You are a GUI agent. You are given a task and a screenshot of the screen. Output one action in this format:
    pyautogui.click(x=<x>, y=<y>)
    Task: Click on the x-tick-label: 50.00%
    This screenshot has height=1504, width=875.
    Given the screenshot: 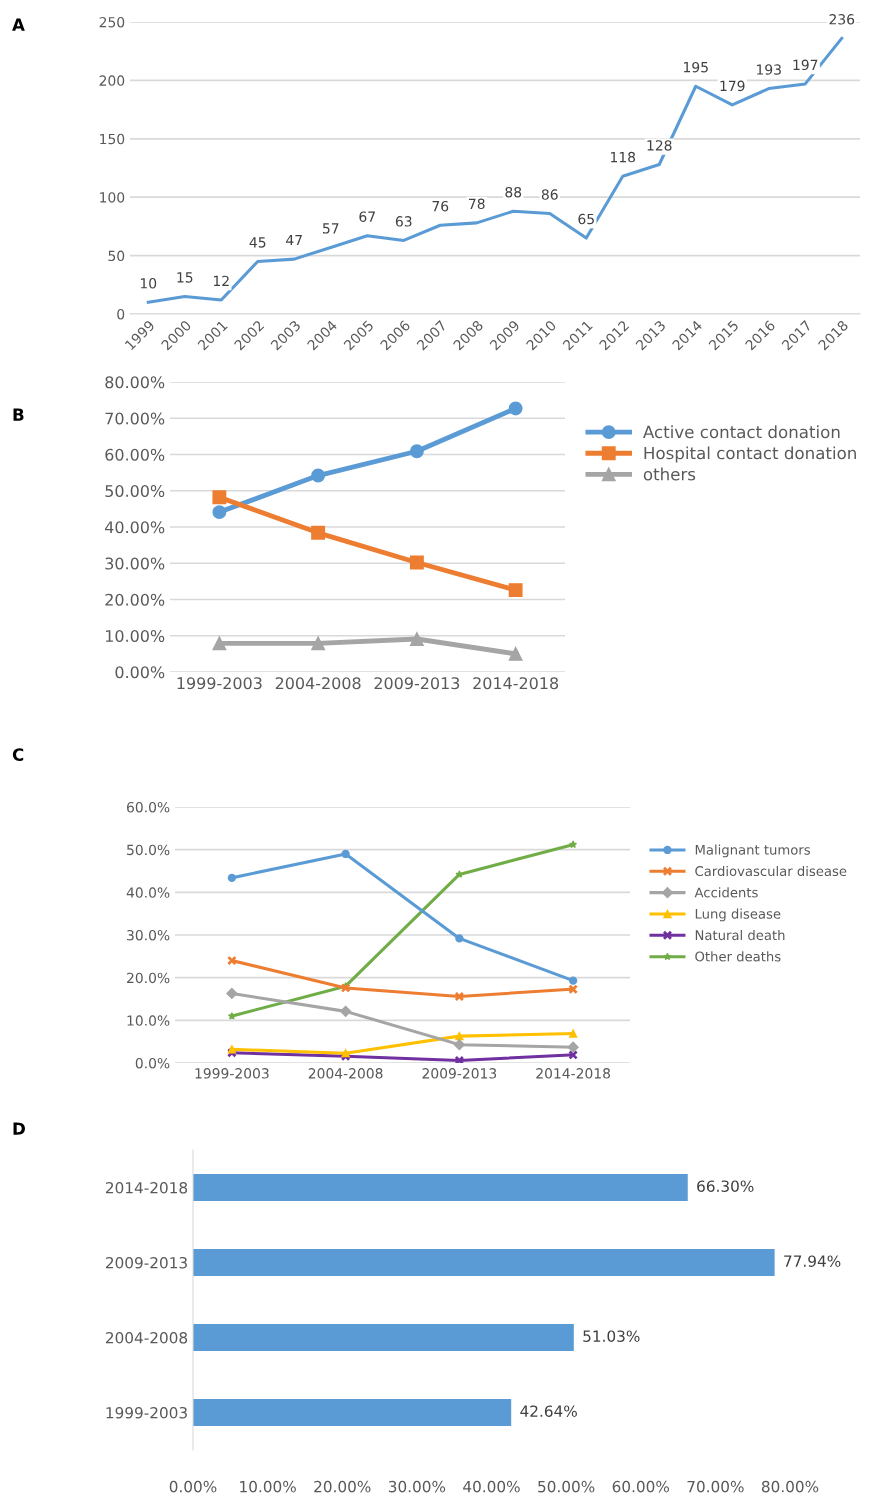 What is the action you would take?
    pyautogui.click(x=566, y=1486)
    